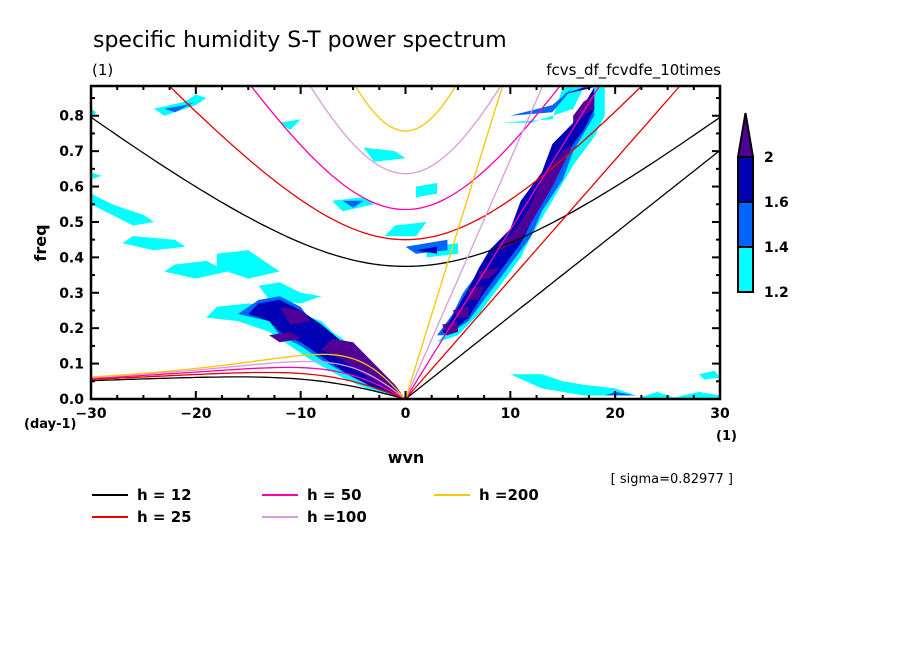  I want to click on legend-item: h =100, so click(314, 517).